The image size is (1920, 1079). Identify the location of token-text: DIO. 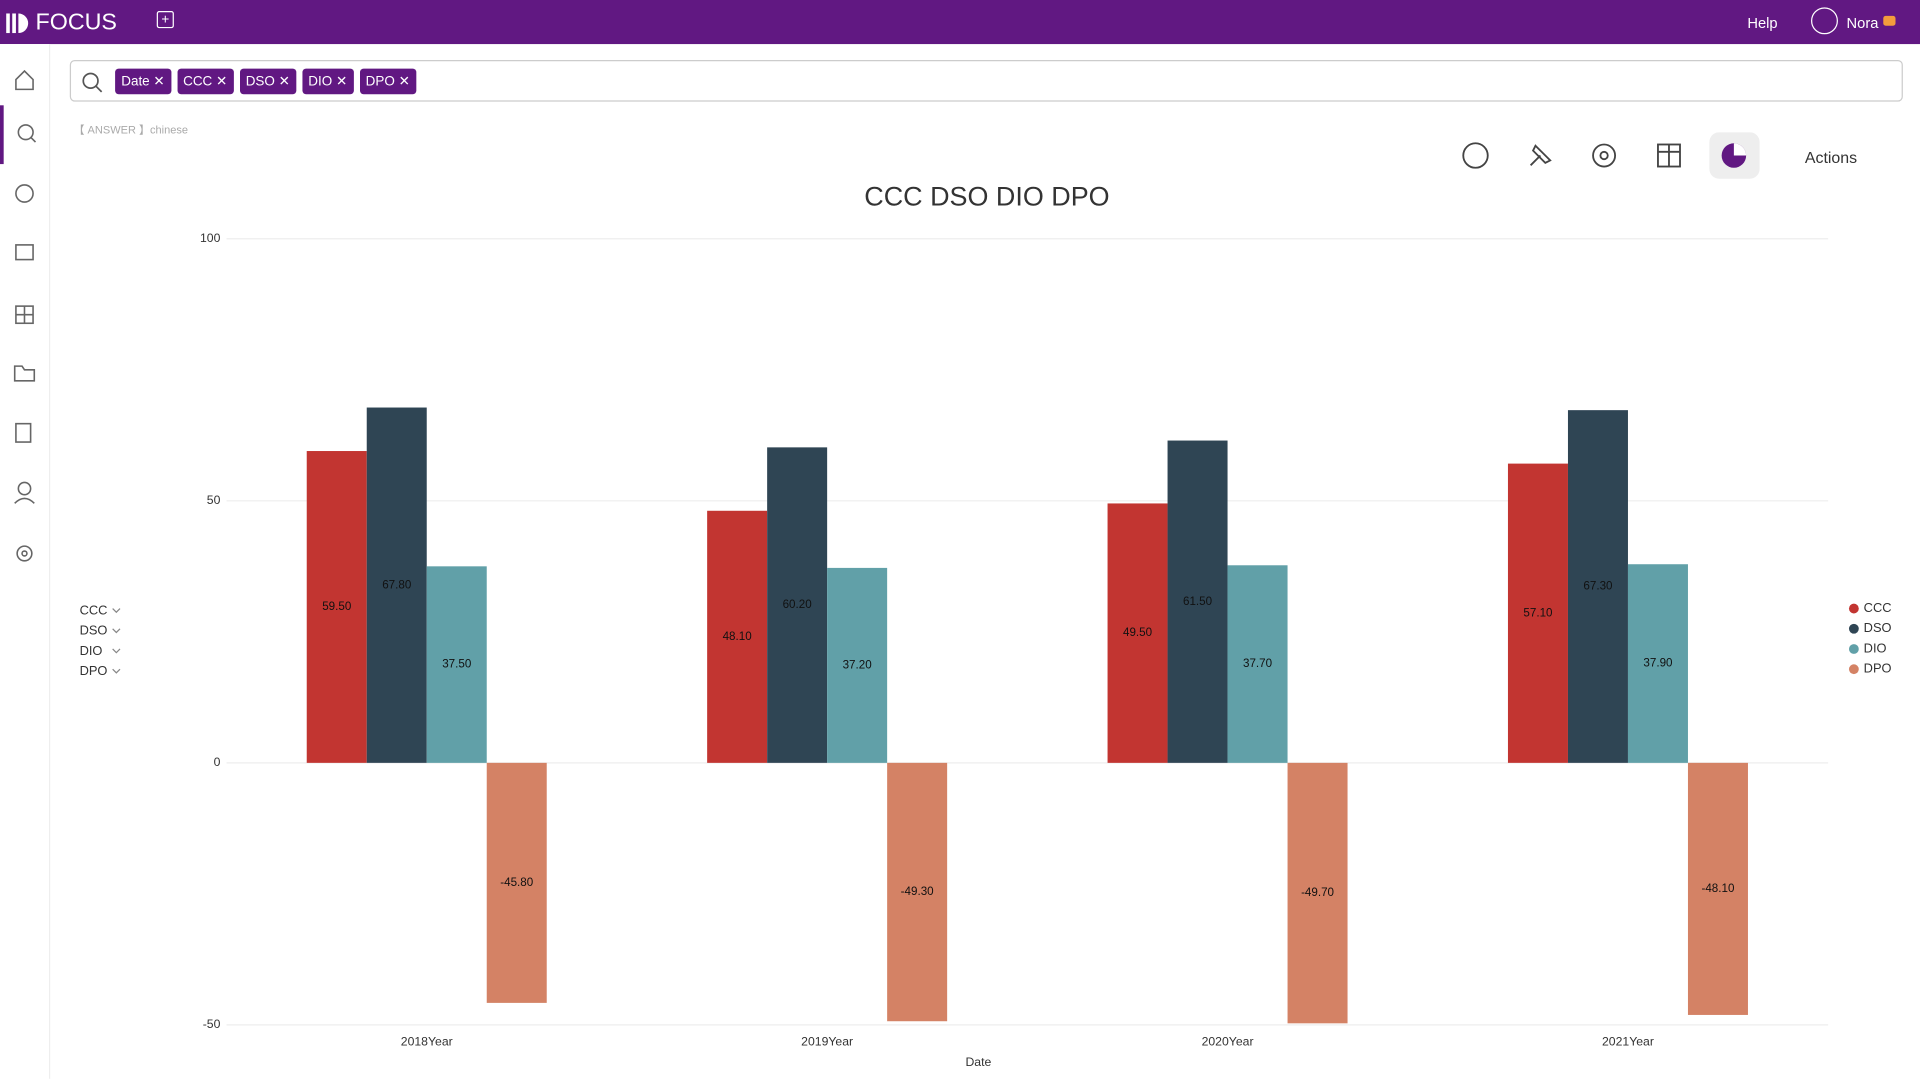
(320, 82).